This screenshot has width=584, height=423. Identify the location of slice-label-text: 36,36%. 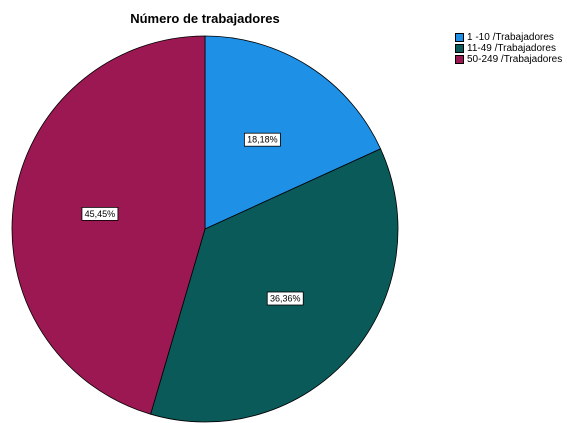
(285, 299).